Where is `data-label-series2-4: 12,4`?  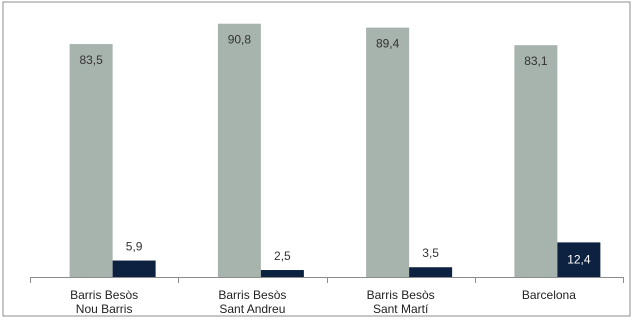
data-label-series2-4: 12,4 is located at coordinates (579, 259).